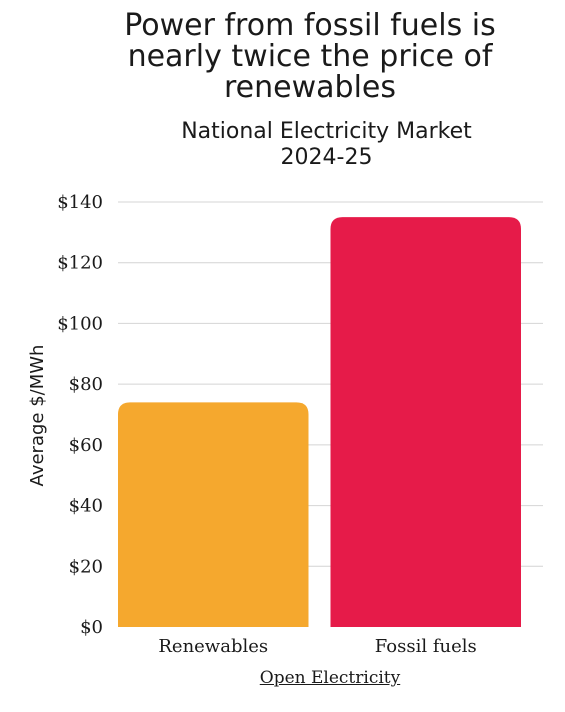 Image resolution: width=565 pixels, height=712 pixels. What do you see at coordinates (86, 384) in the screenshot?
I see `y-tick-label: $80` at bounding box center [86, 384].